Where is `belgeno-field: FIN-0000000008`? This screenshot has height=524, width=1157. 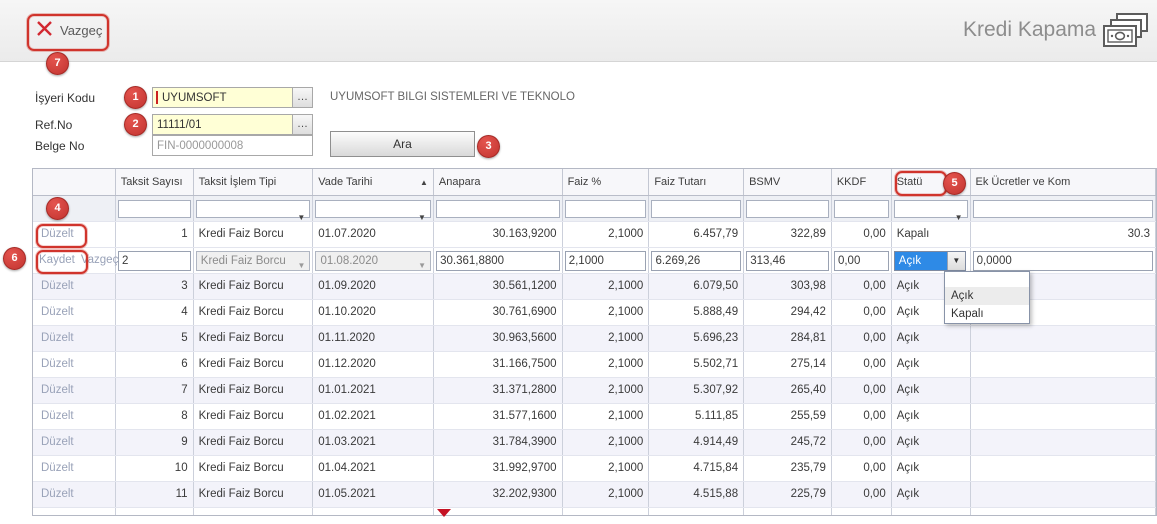 belgeno-field: FIN-0000000008 is located at coordinates (232, 145).